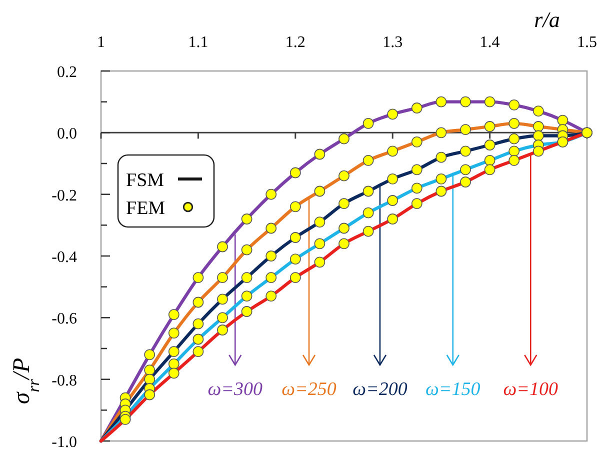 The height and width of the screenshot is (451, 611). Describe the element at coordinates (235, 389) in the screenshot. I see `annotation: ω=300` at that location.